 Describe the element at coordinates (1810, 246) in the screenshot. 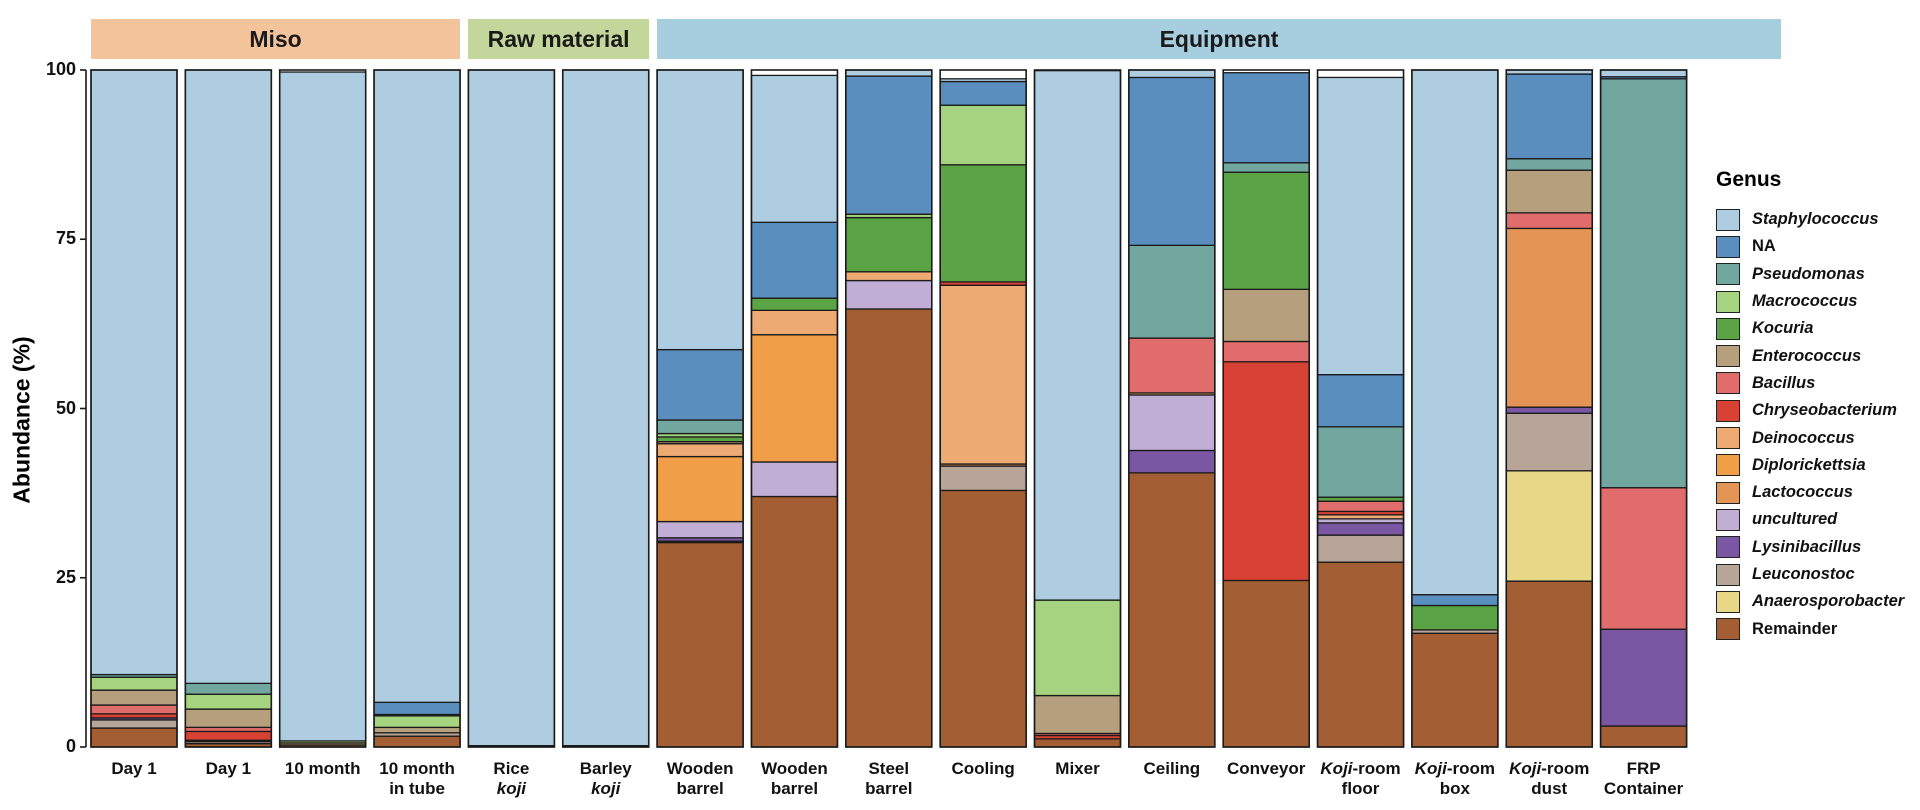

I see `legend-item: NA` at that location.